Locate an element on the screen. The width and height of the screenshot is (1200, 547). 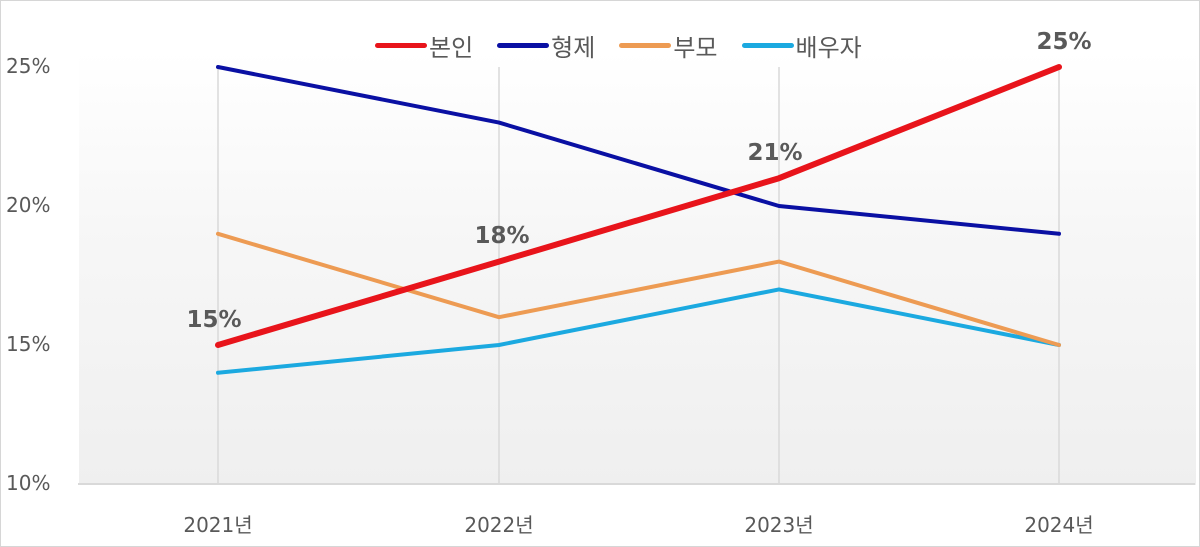
legend-label: 형제 is located at coordinates (573, 48).